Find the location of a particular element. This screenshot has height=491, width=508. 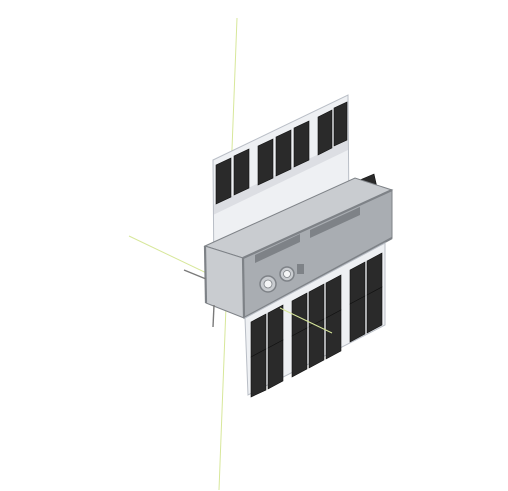

diagonal-axis-line-front is located at coordinates (306, 320).